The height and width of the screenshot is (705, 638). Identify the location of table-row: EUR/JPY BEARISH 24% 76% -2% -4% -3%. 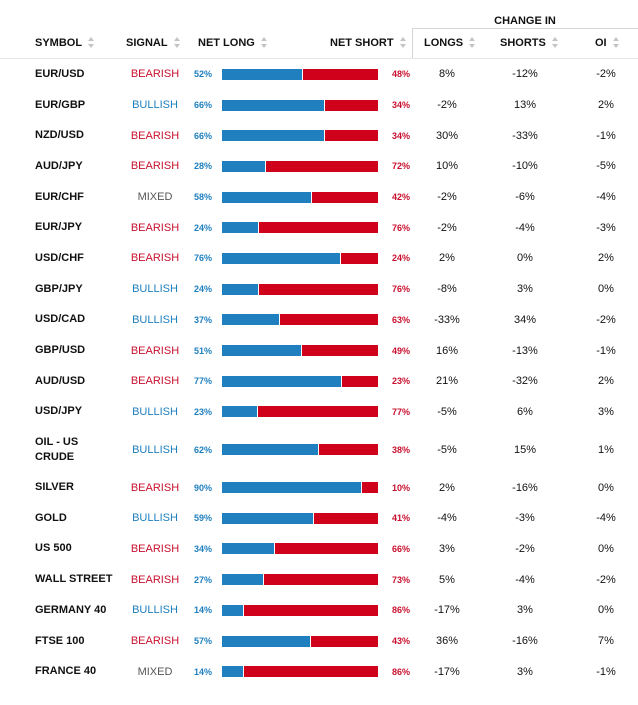
(319, 227).